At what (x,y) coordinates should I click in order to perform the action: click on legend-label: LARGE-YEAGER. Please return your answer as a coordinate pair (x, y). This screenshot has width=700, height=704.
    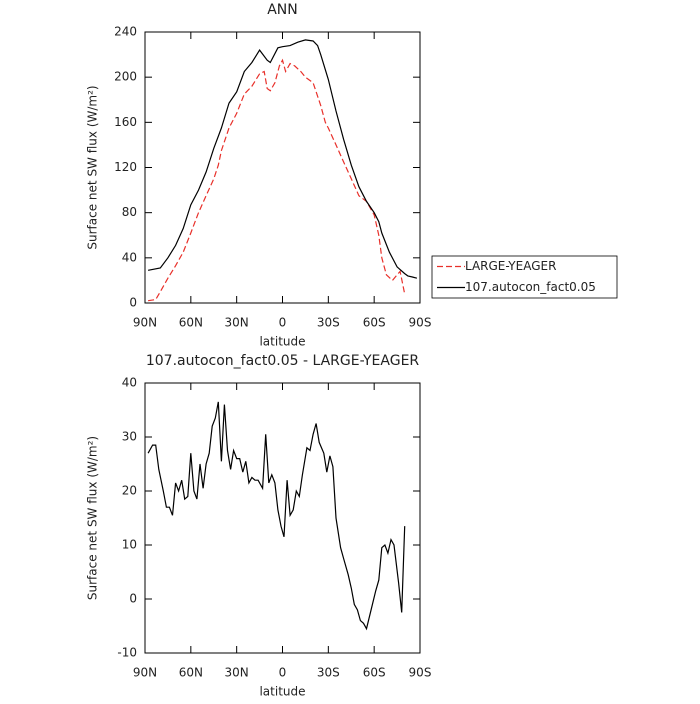
    Looking at the image, I should click on (510, 266).